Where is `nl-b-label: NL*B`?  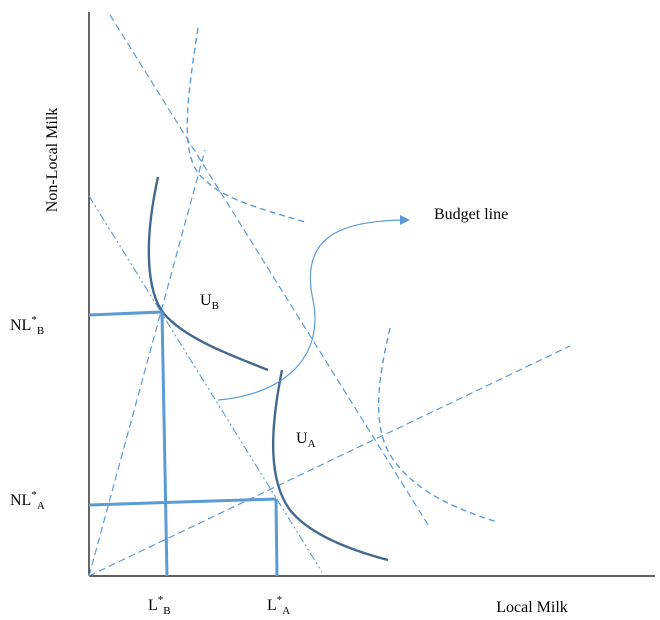
nl-b-label: NL*B is located at coordinates (27, 325).